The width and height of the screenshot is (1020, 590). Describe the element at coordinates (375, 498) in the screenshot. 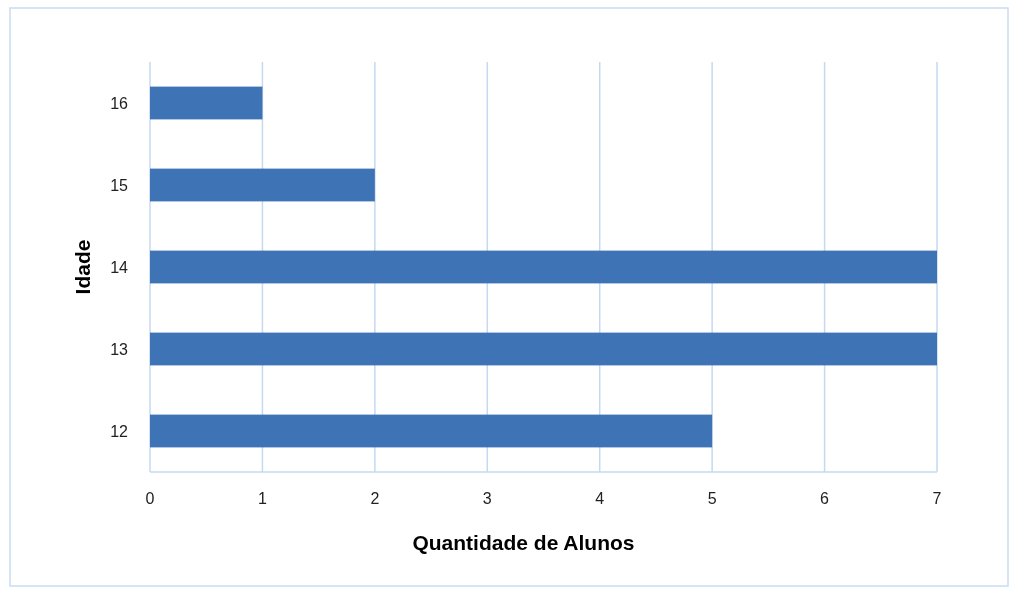

I see `x-tick-label: 2` at that location.